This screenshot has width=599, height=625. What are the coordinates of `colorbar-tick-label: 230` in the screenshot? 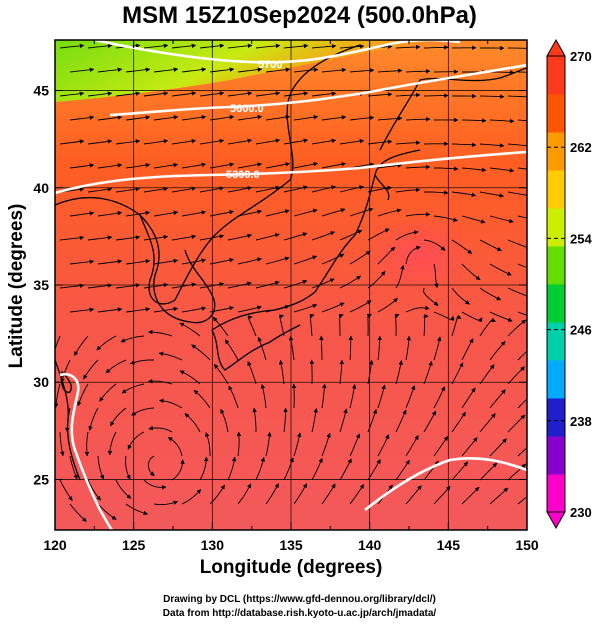 It's located at (581, 512).